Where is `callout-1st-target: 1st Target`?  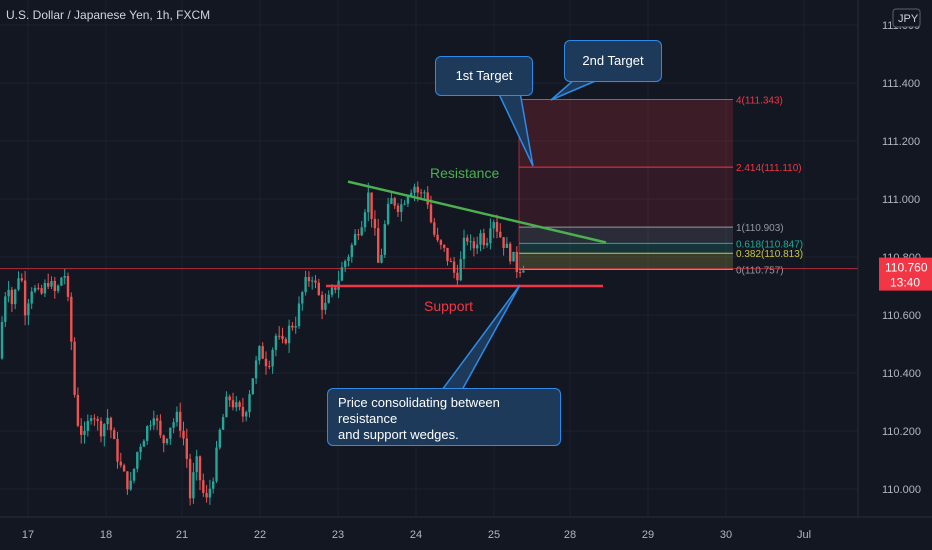
callout-1st-target: 1st Target is located at coordinates (484, 76).